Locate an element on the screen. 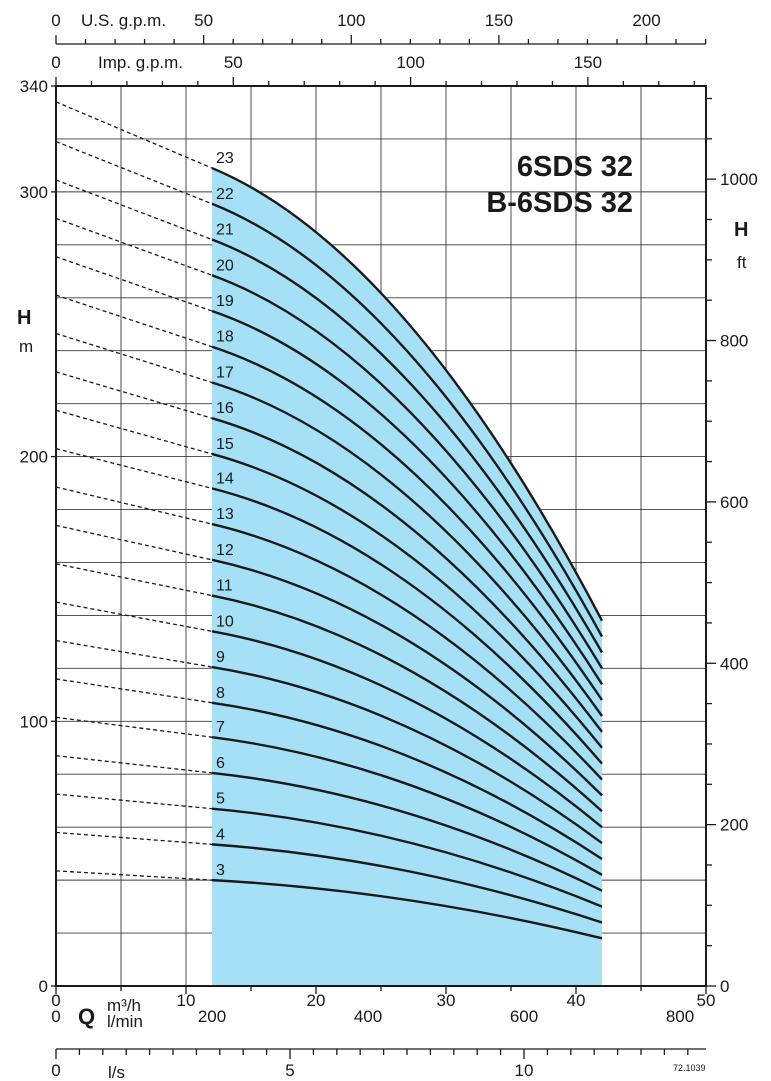 This screenshot has width=771, height=1081. stage-label-15: 15 is located at coordinates (225, 444).